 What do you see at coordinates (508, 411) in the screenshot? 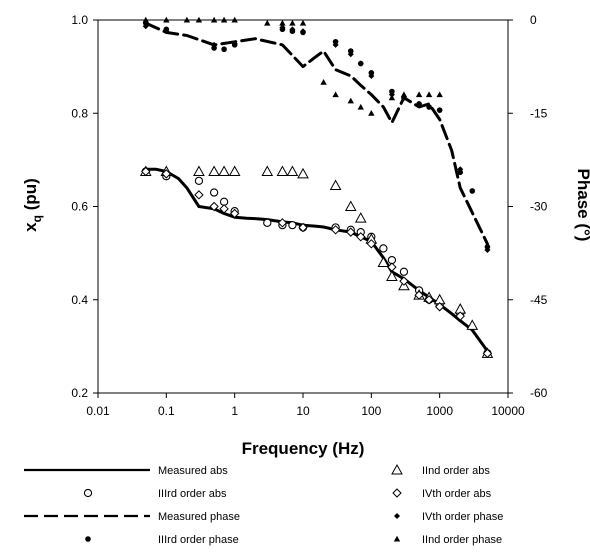
I see `x-tick-label: 10000` at bounding box center [508, 411].